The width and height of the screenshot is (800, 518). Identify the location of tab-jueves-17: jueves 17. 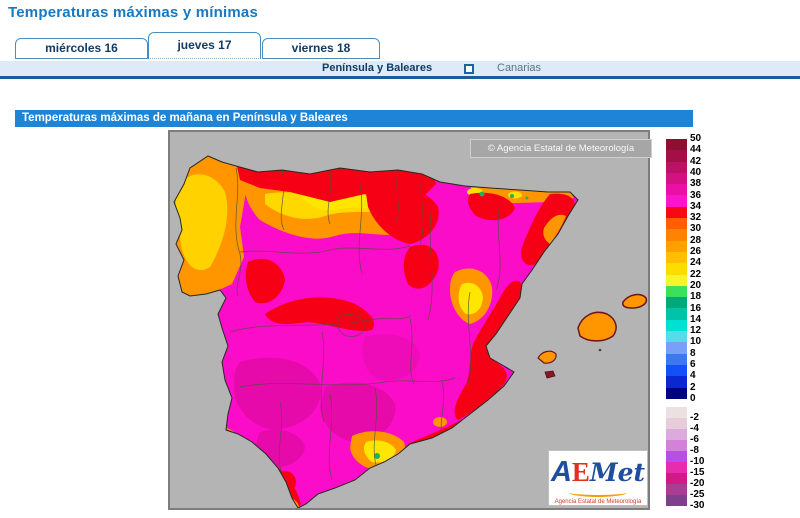
(204, 45).